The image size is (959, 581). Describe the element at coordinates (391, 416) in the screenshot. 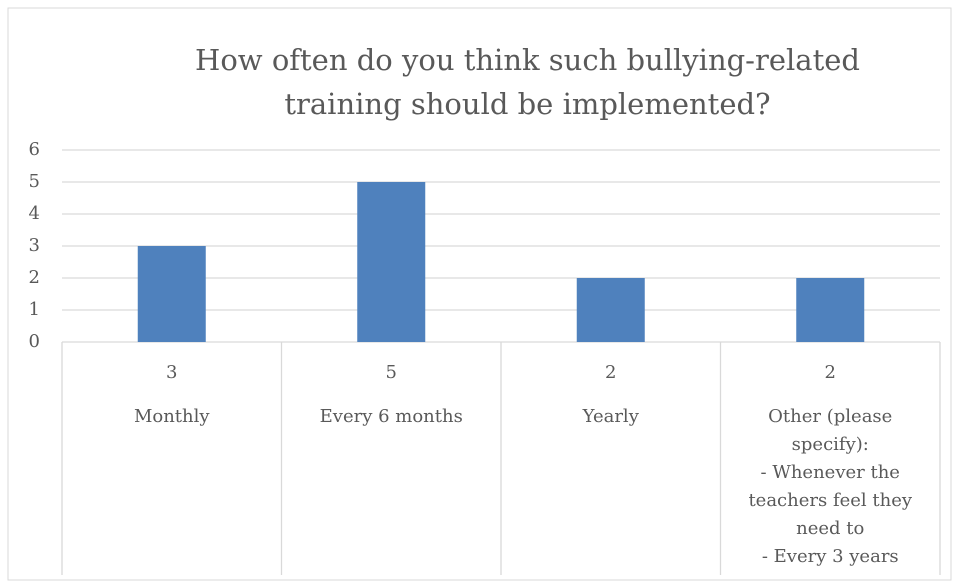

I see `category-label: Every 6 months` at that location.